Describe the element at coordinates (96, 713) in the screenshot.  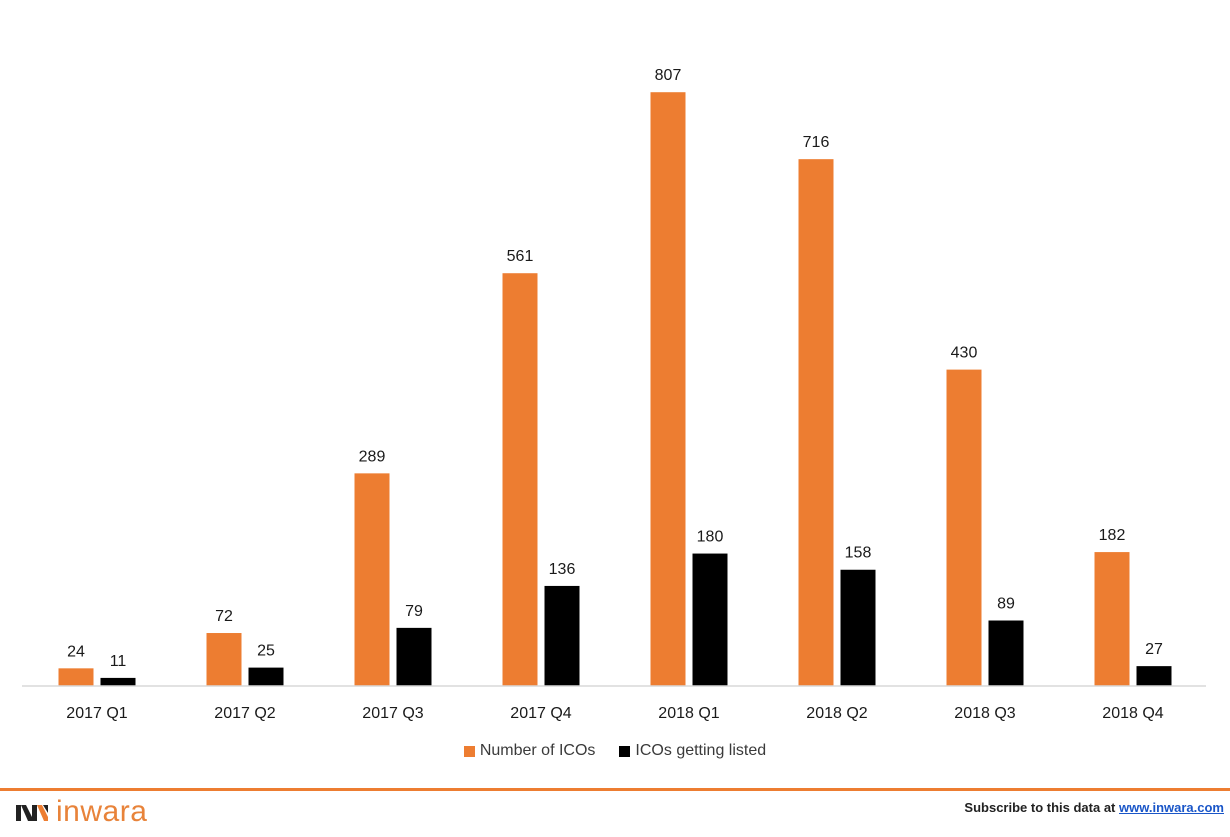
I see `x-tick-label: 2017 Q1` at that location.